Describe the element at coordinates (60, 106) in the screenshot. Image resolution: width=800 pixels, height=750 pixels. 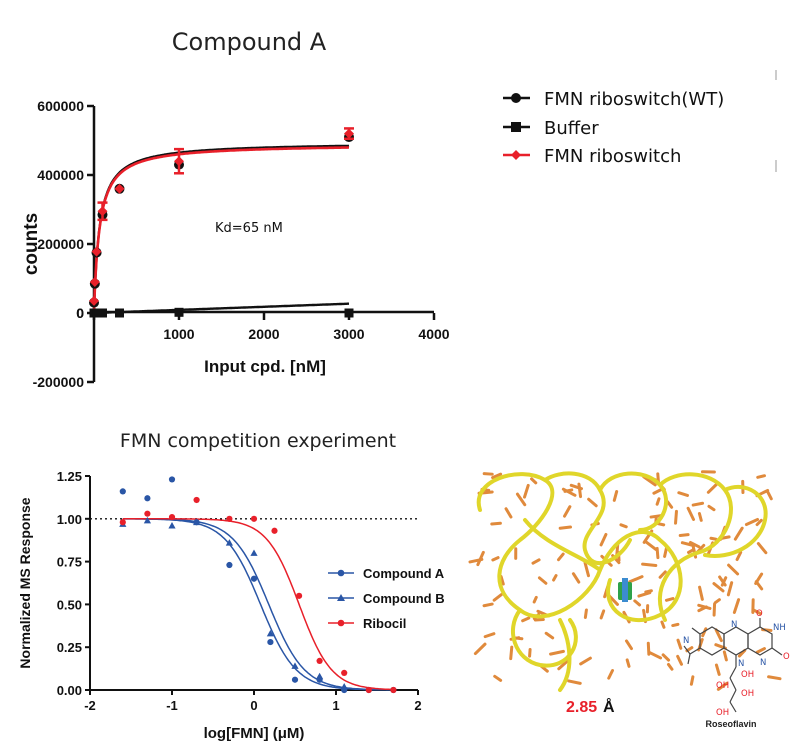
I see `y-tick-label: 600000` at that location.